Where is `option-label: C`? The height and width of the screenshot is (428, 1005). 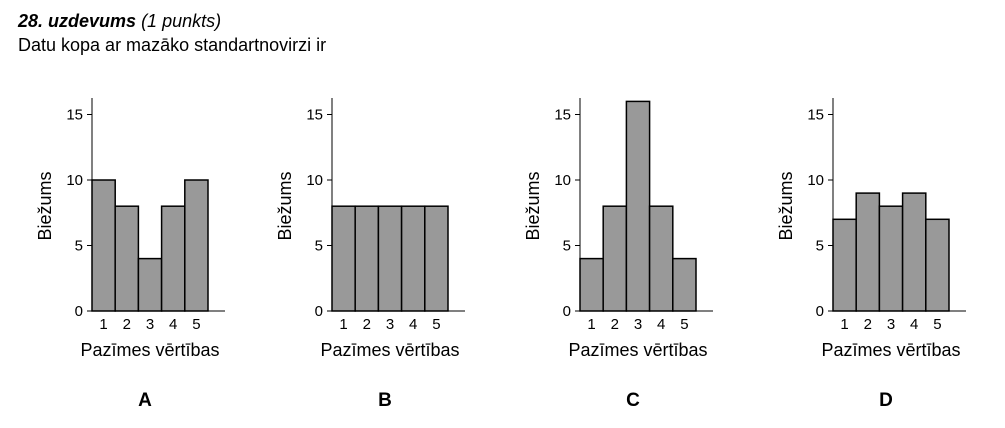 option-label: C is located at coordinates (633, 400).